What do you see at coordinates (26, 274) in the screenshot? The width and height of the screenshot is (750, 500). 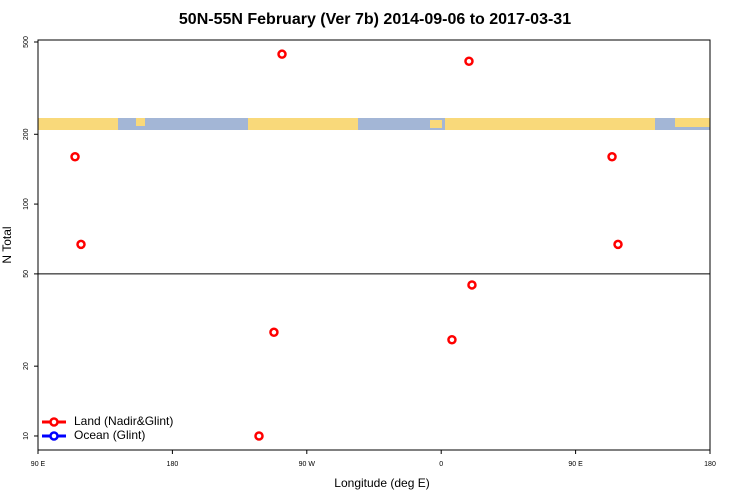 I see `y-tick-label: 50` at bounding box center [26, 274].